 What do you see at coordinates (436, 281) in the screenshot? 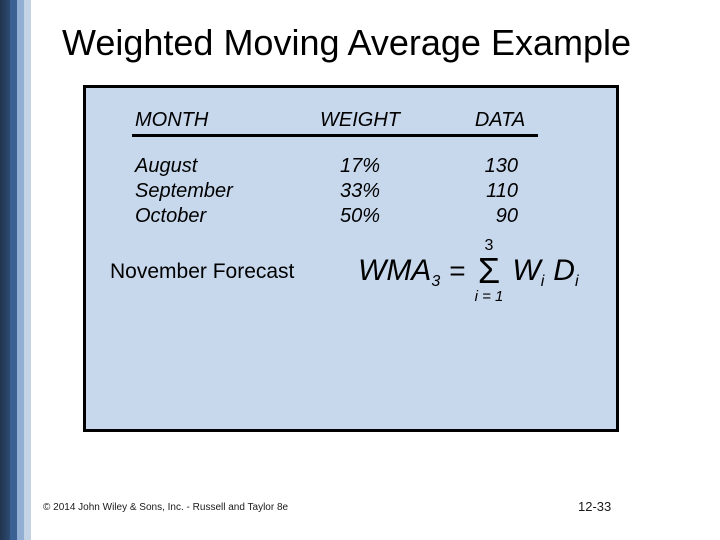
I see `formula-result-subscript: 3` at bounding box center [436, 281].